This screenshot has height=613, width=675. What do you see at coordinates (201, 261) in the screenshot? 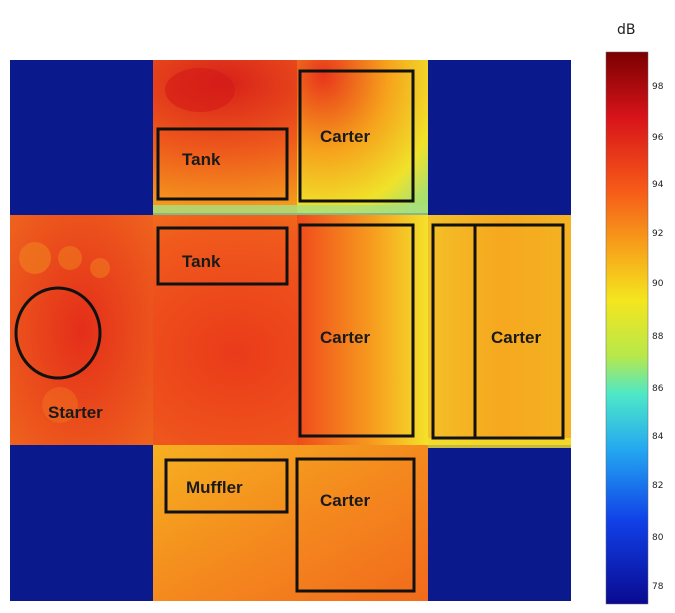
I see `tank-middle-label: Tank` at bounding box center [201, 261].